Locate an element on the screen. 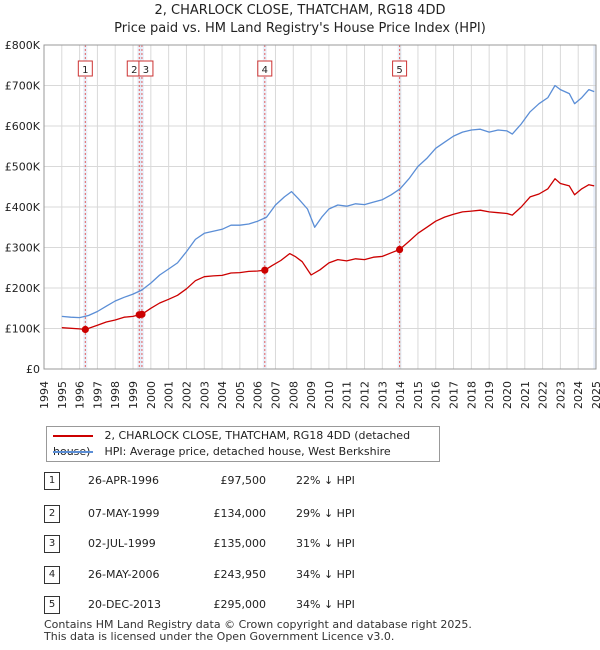 This screenshot has height=650, width=600. x-tick-label: 1995 is located at coordinates (62, 395).